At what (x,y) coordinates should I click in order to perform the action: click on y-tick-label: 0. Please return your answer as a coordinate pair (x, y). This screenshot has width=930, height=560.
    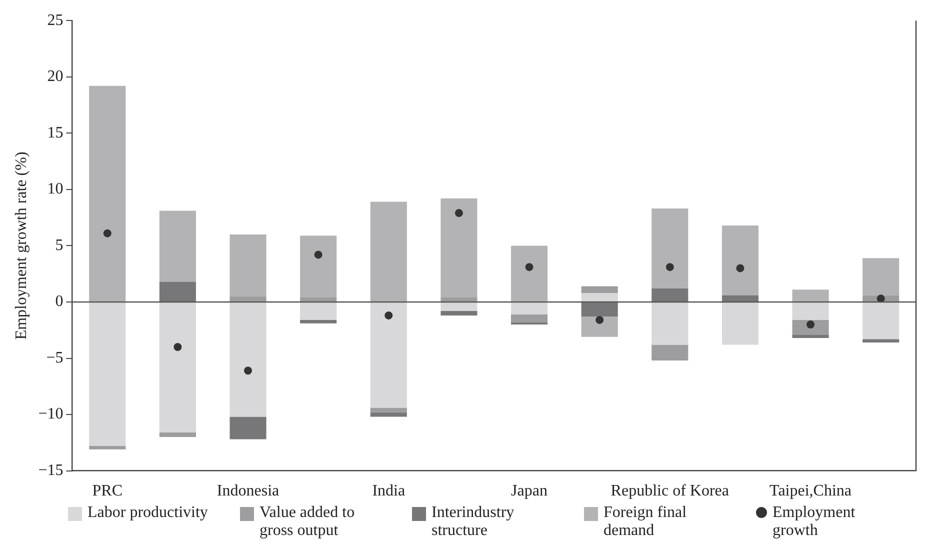
    Looking at the image, I should click on (59, 301).